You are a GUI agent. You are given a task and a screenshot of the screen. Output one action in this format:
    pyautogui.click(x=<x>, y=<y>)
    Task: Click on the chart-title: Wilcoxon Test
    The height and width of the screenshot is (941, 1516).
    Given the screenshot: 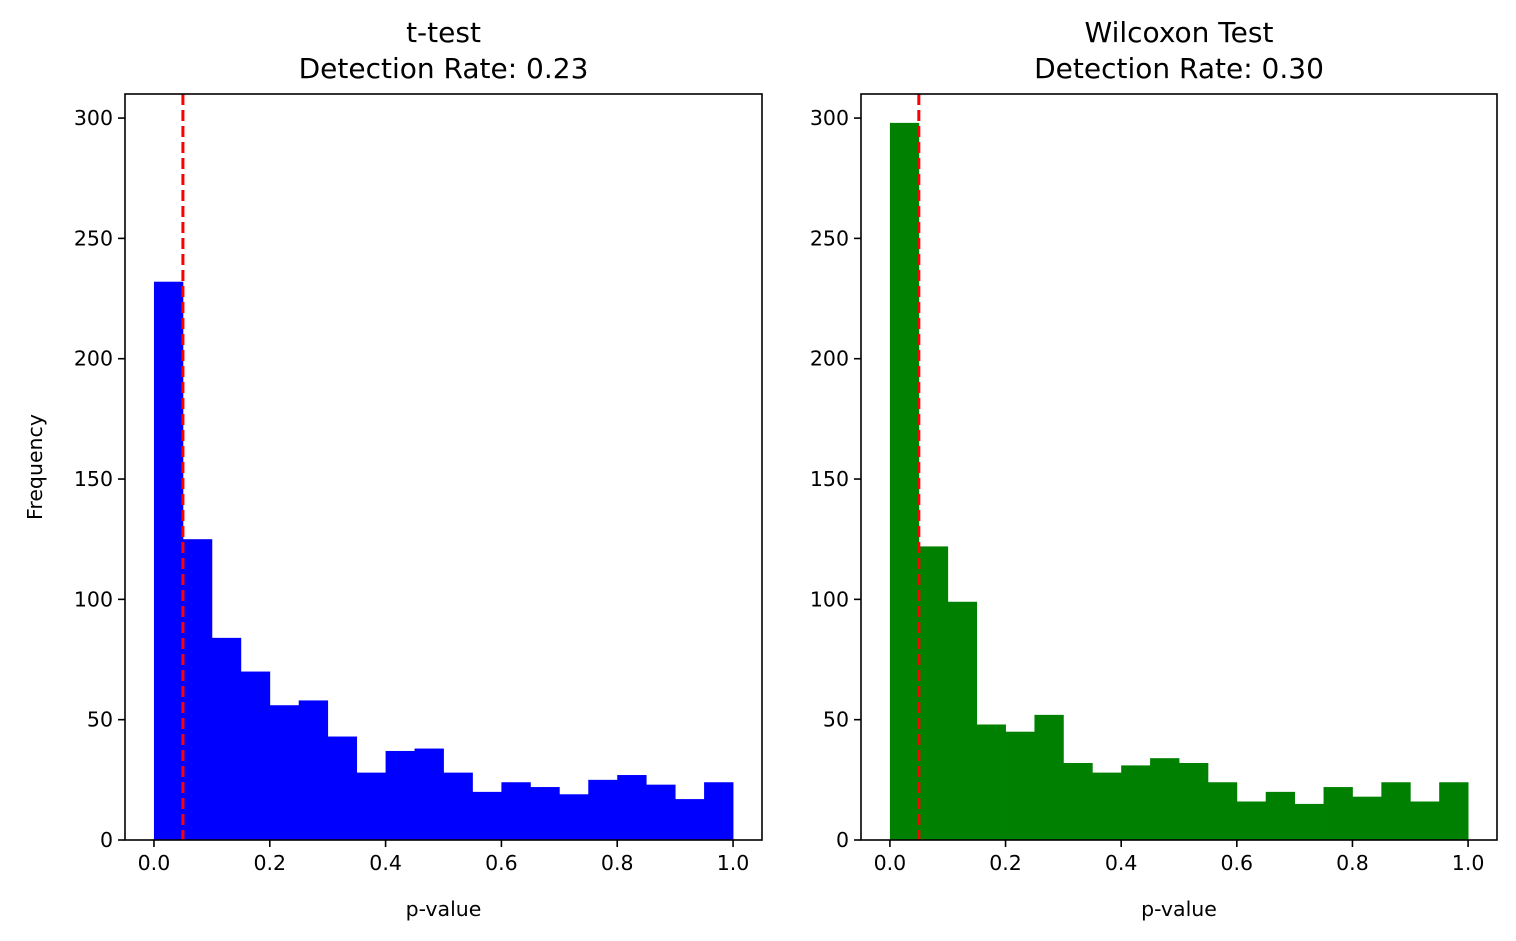 What is the action you would take?
    pyautogui.click(x=1179, y=32)
    